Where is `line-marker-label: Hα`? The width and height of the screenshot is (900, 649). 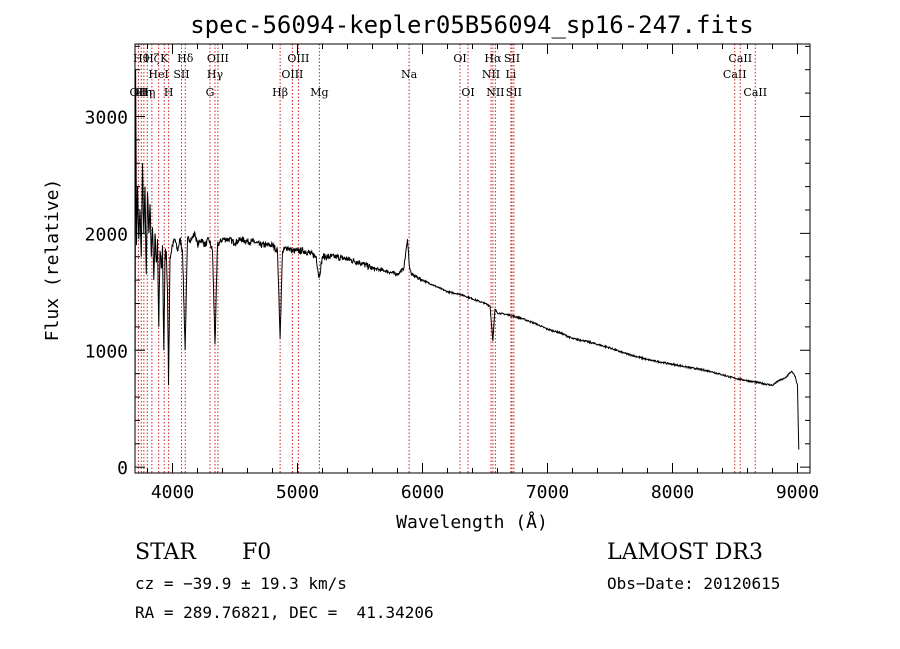
line-marker-label: Hα is located at coordinates (493, 58).